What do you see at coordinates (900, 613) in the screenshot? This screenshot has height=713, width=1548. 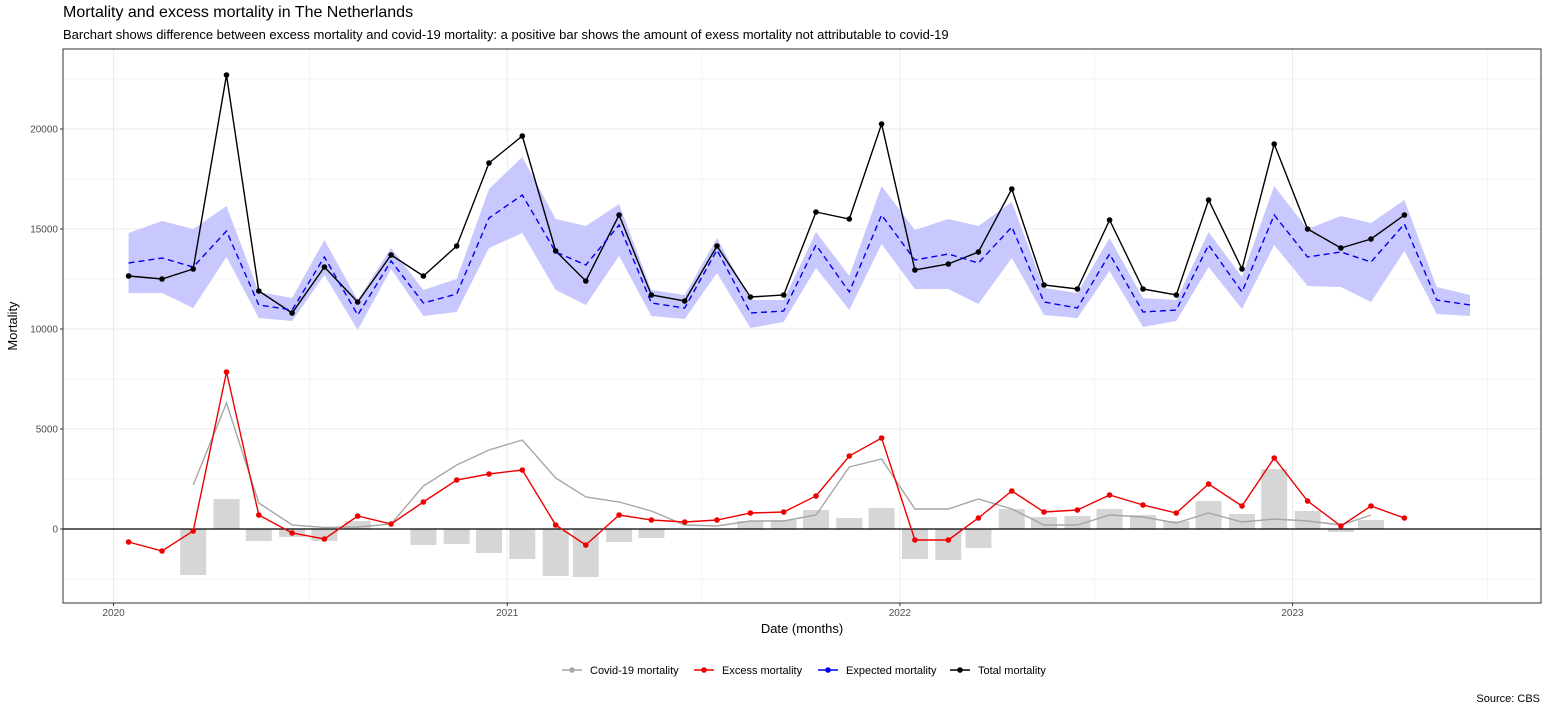 I see `x-tick-label: 2022` at bounding box center [900, 613].